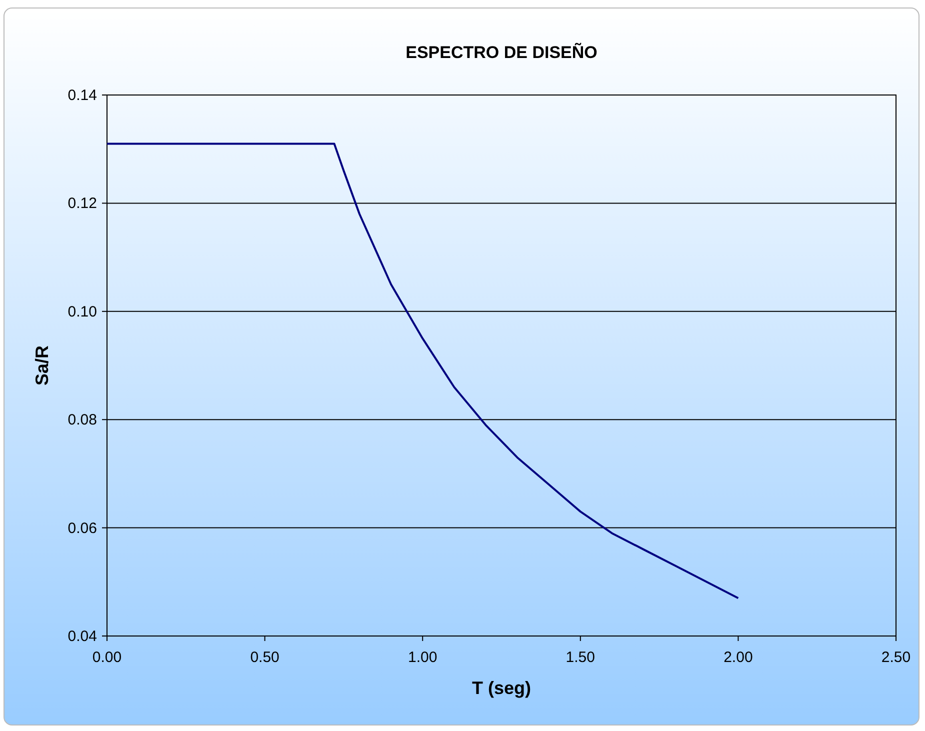  What do you see at coordinates (738, 657) in the screenshot?
I see `x-tick-label: 2.00` at bounding box center [738, 657].